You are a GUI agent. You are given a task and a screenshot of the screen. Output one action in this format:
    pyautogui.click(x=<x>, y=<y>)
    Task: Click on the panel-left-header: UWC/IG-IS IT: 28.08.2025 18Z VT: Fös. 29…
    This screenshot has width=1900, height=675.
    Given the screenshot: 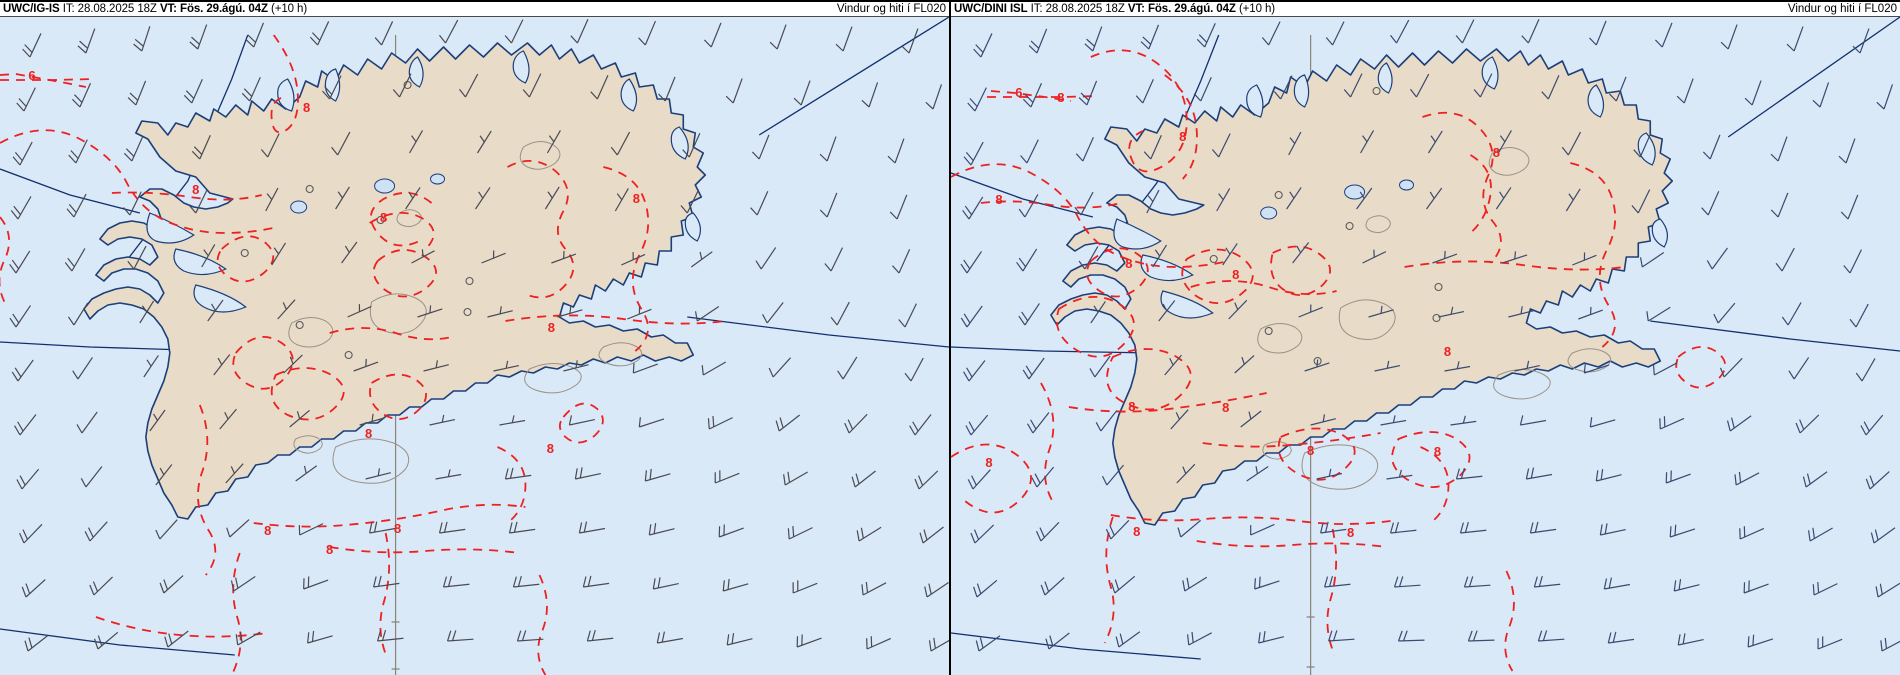 What is the action you would take?
    pyautogui.click(x=474, y=8)
    